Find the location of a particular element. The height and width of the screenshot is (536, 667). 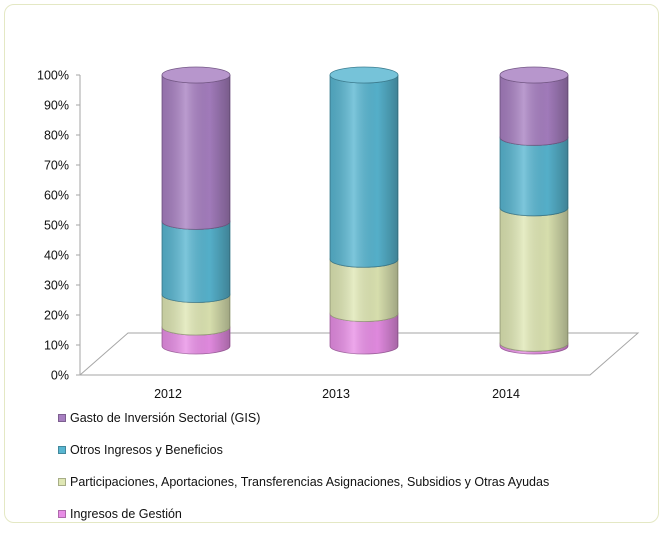

legend-item: Ingresos de Gestión is located at coordinates (303, 514).